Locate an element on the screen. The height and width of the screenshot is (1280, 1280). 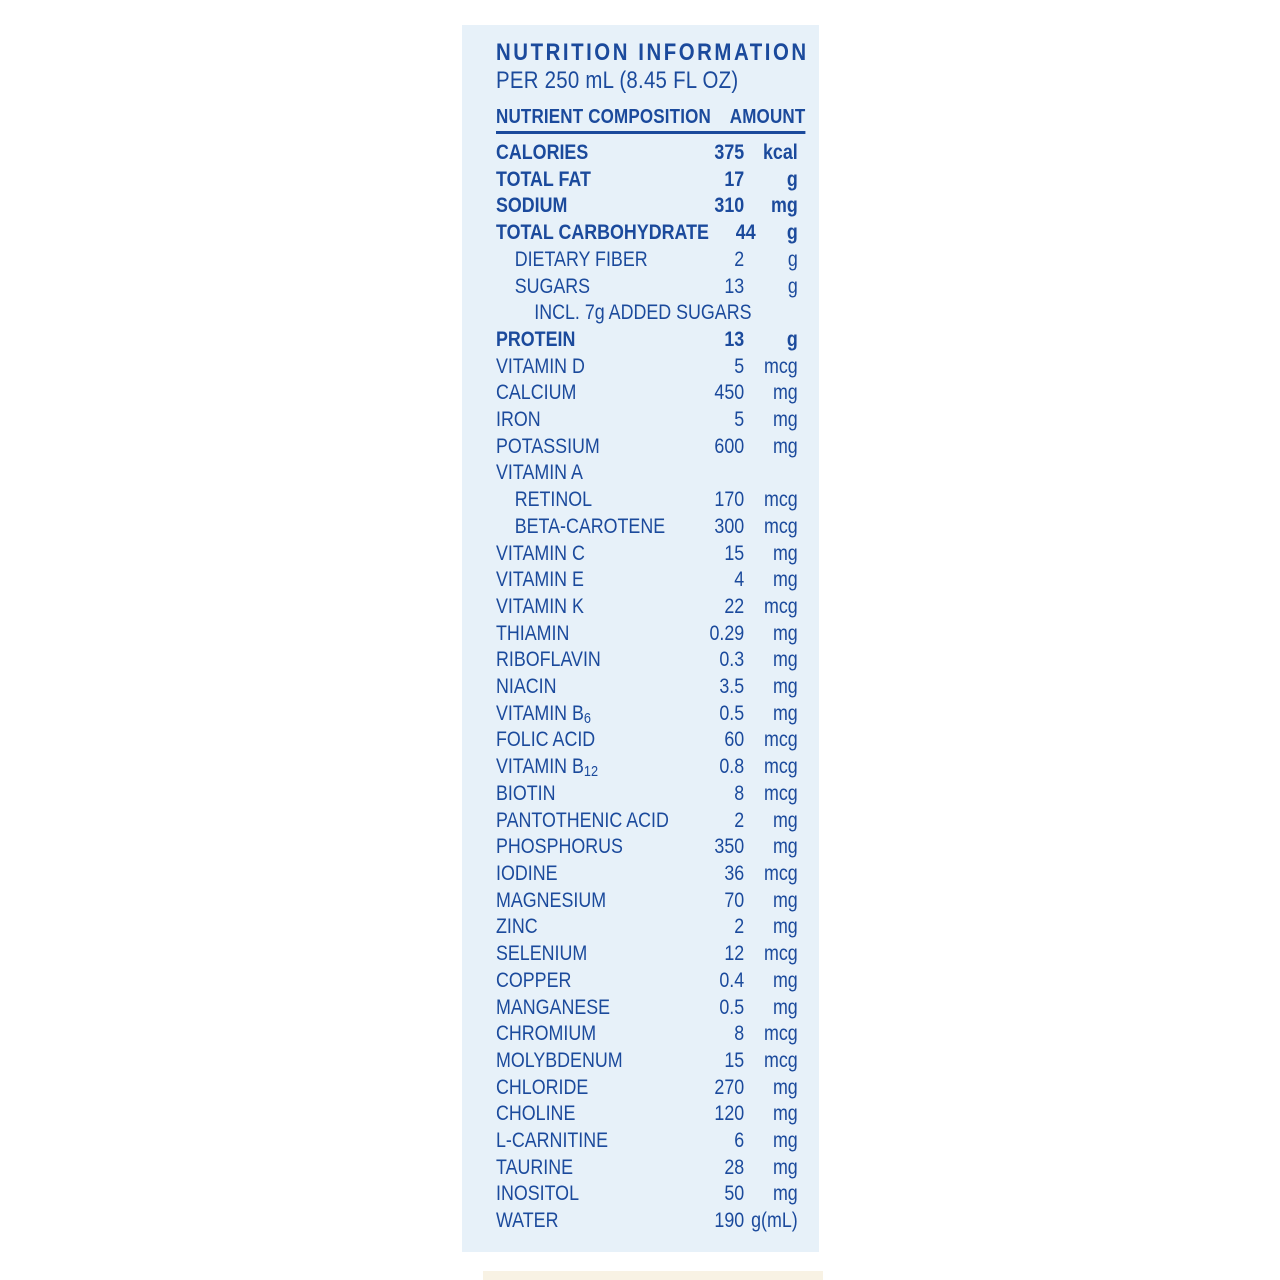
nutrient-value: 375 is located at coordinates (729, 152).